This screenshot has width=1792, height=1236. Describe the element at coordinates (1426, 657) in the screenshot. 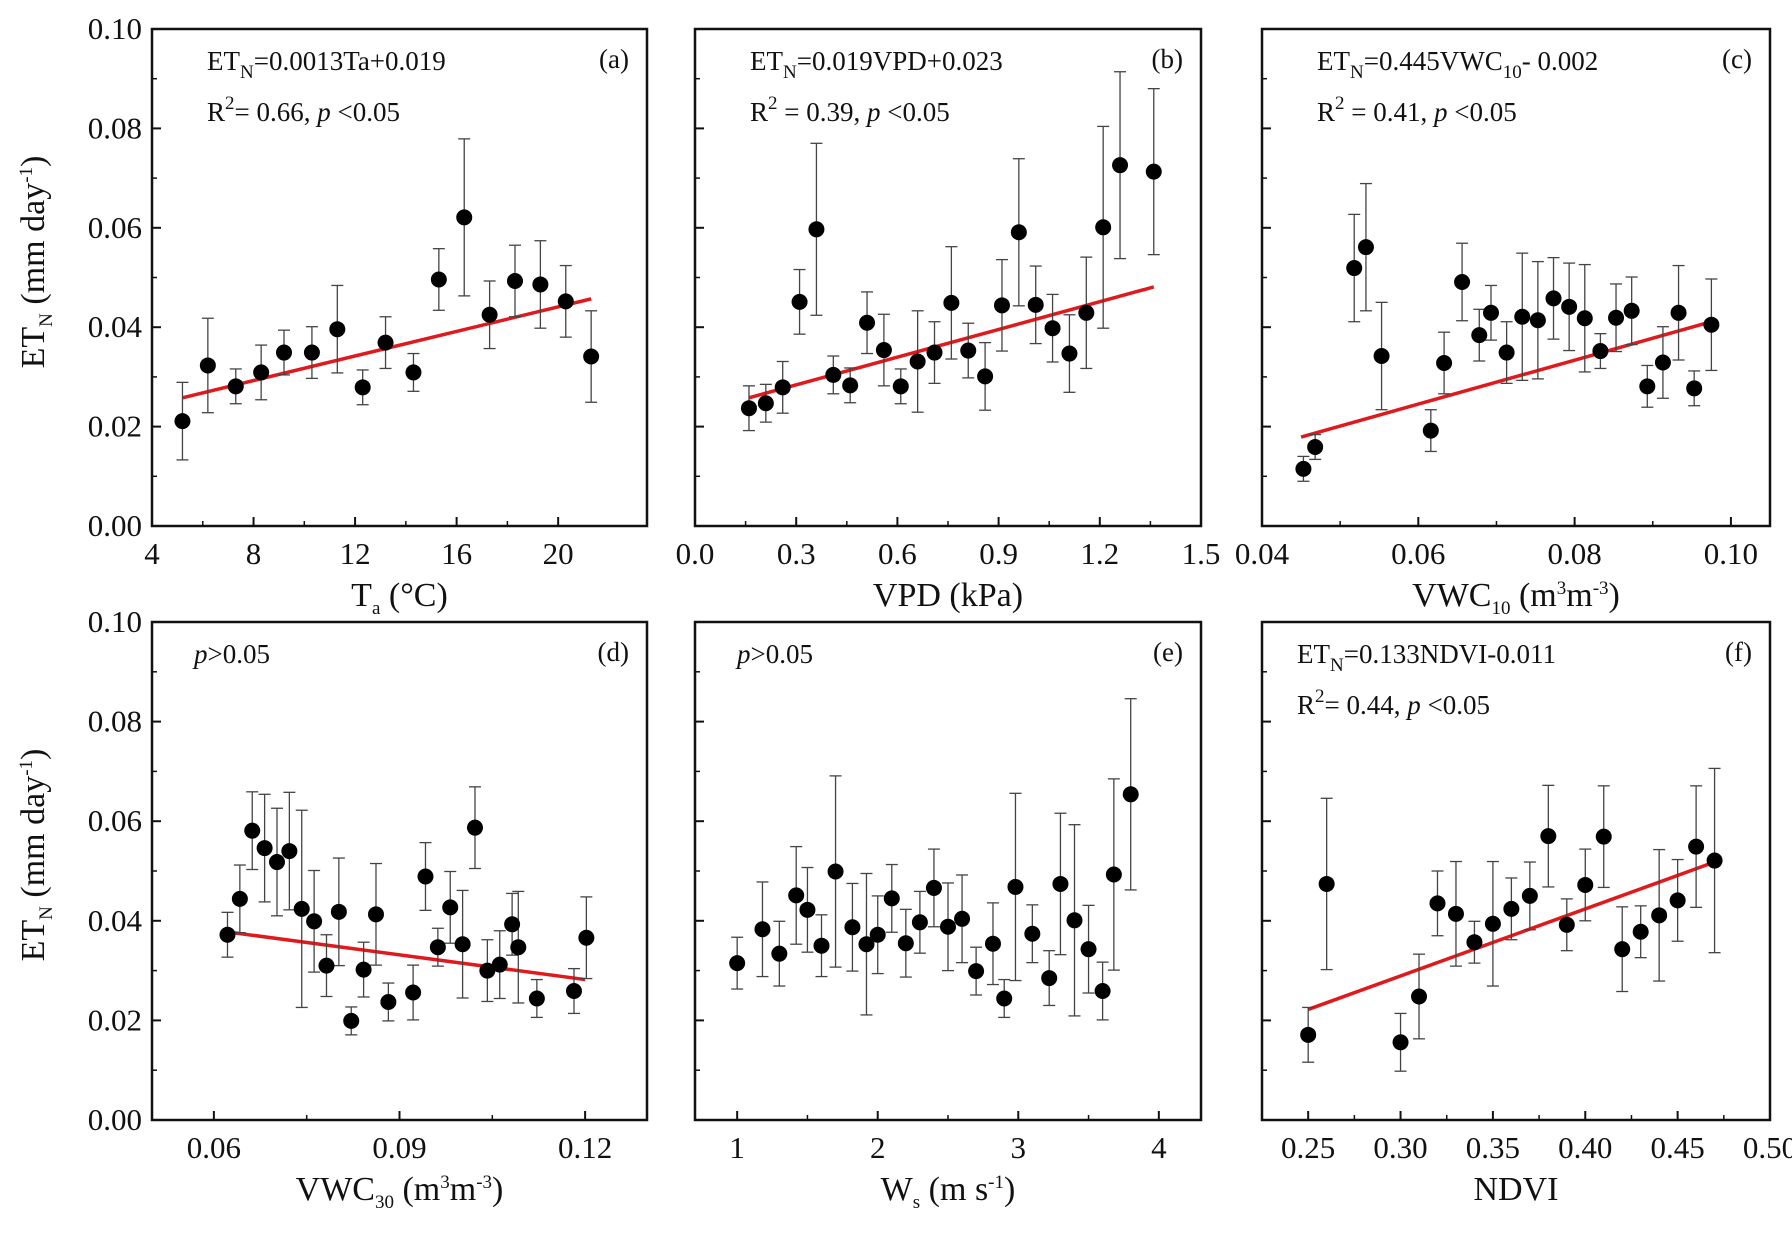

I see `regression-equation: ETN=0.133NDVI-0.011` at that location.